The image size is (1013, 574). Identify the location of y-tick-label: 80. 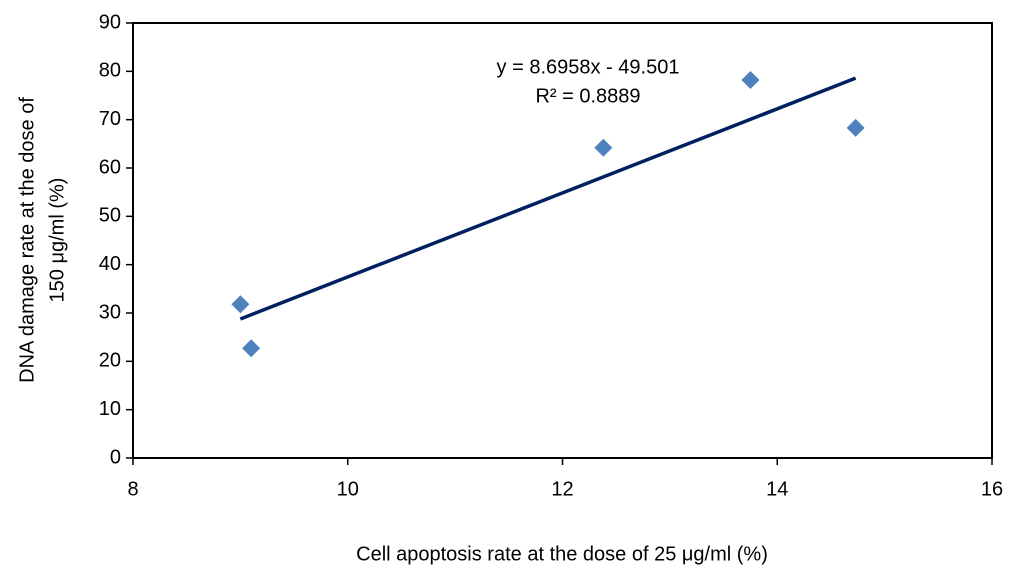
(110, 71).